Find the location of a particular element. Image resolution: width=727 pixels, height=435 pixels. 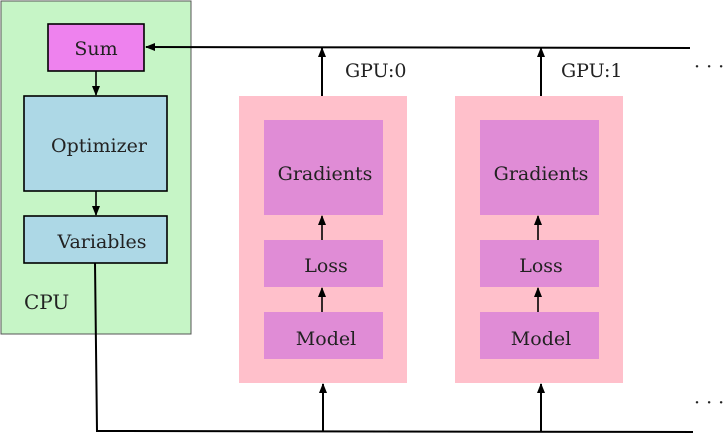

gpu0-model-box is located at coordinates (323, 335).